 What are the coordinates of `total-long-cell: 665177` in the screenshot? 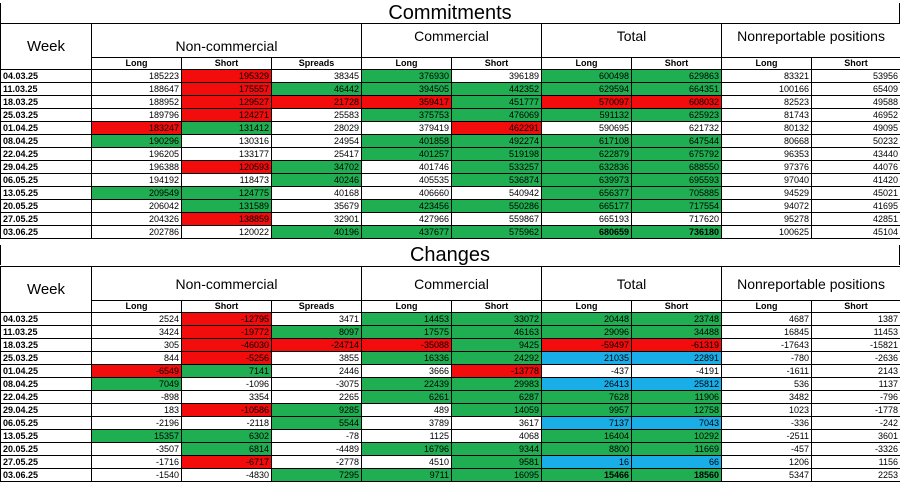 It's located at (586, 206).